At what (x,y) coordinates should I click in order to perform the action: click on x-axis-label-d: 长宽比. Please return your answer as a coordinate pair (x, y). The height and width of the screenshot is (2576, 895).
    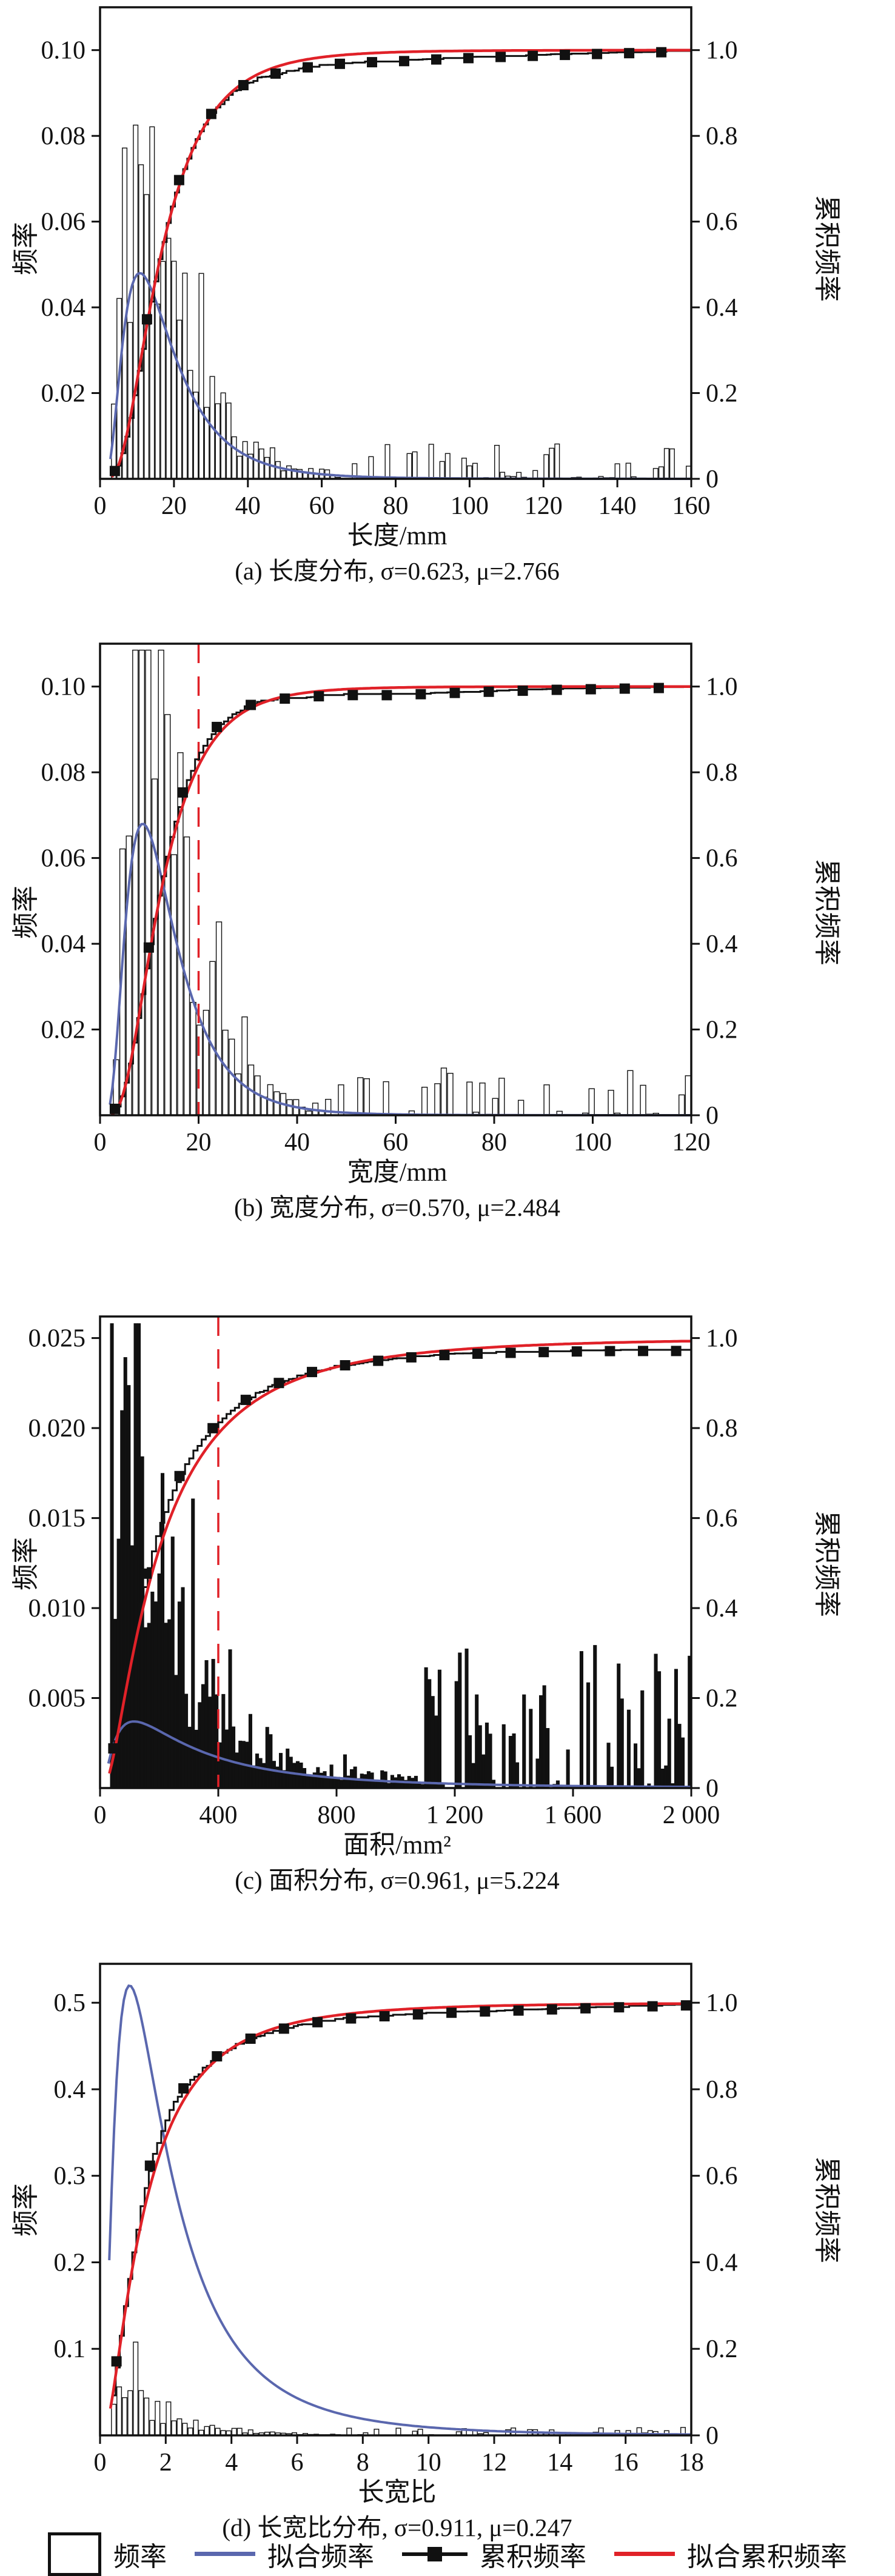
    Looking at the image, I should click on (397, 2493).